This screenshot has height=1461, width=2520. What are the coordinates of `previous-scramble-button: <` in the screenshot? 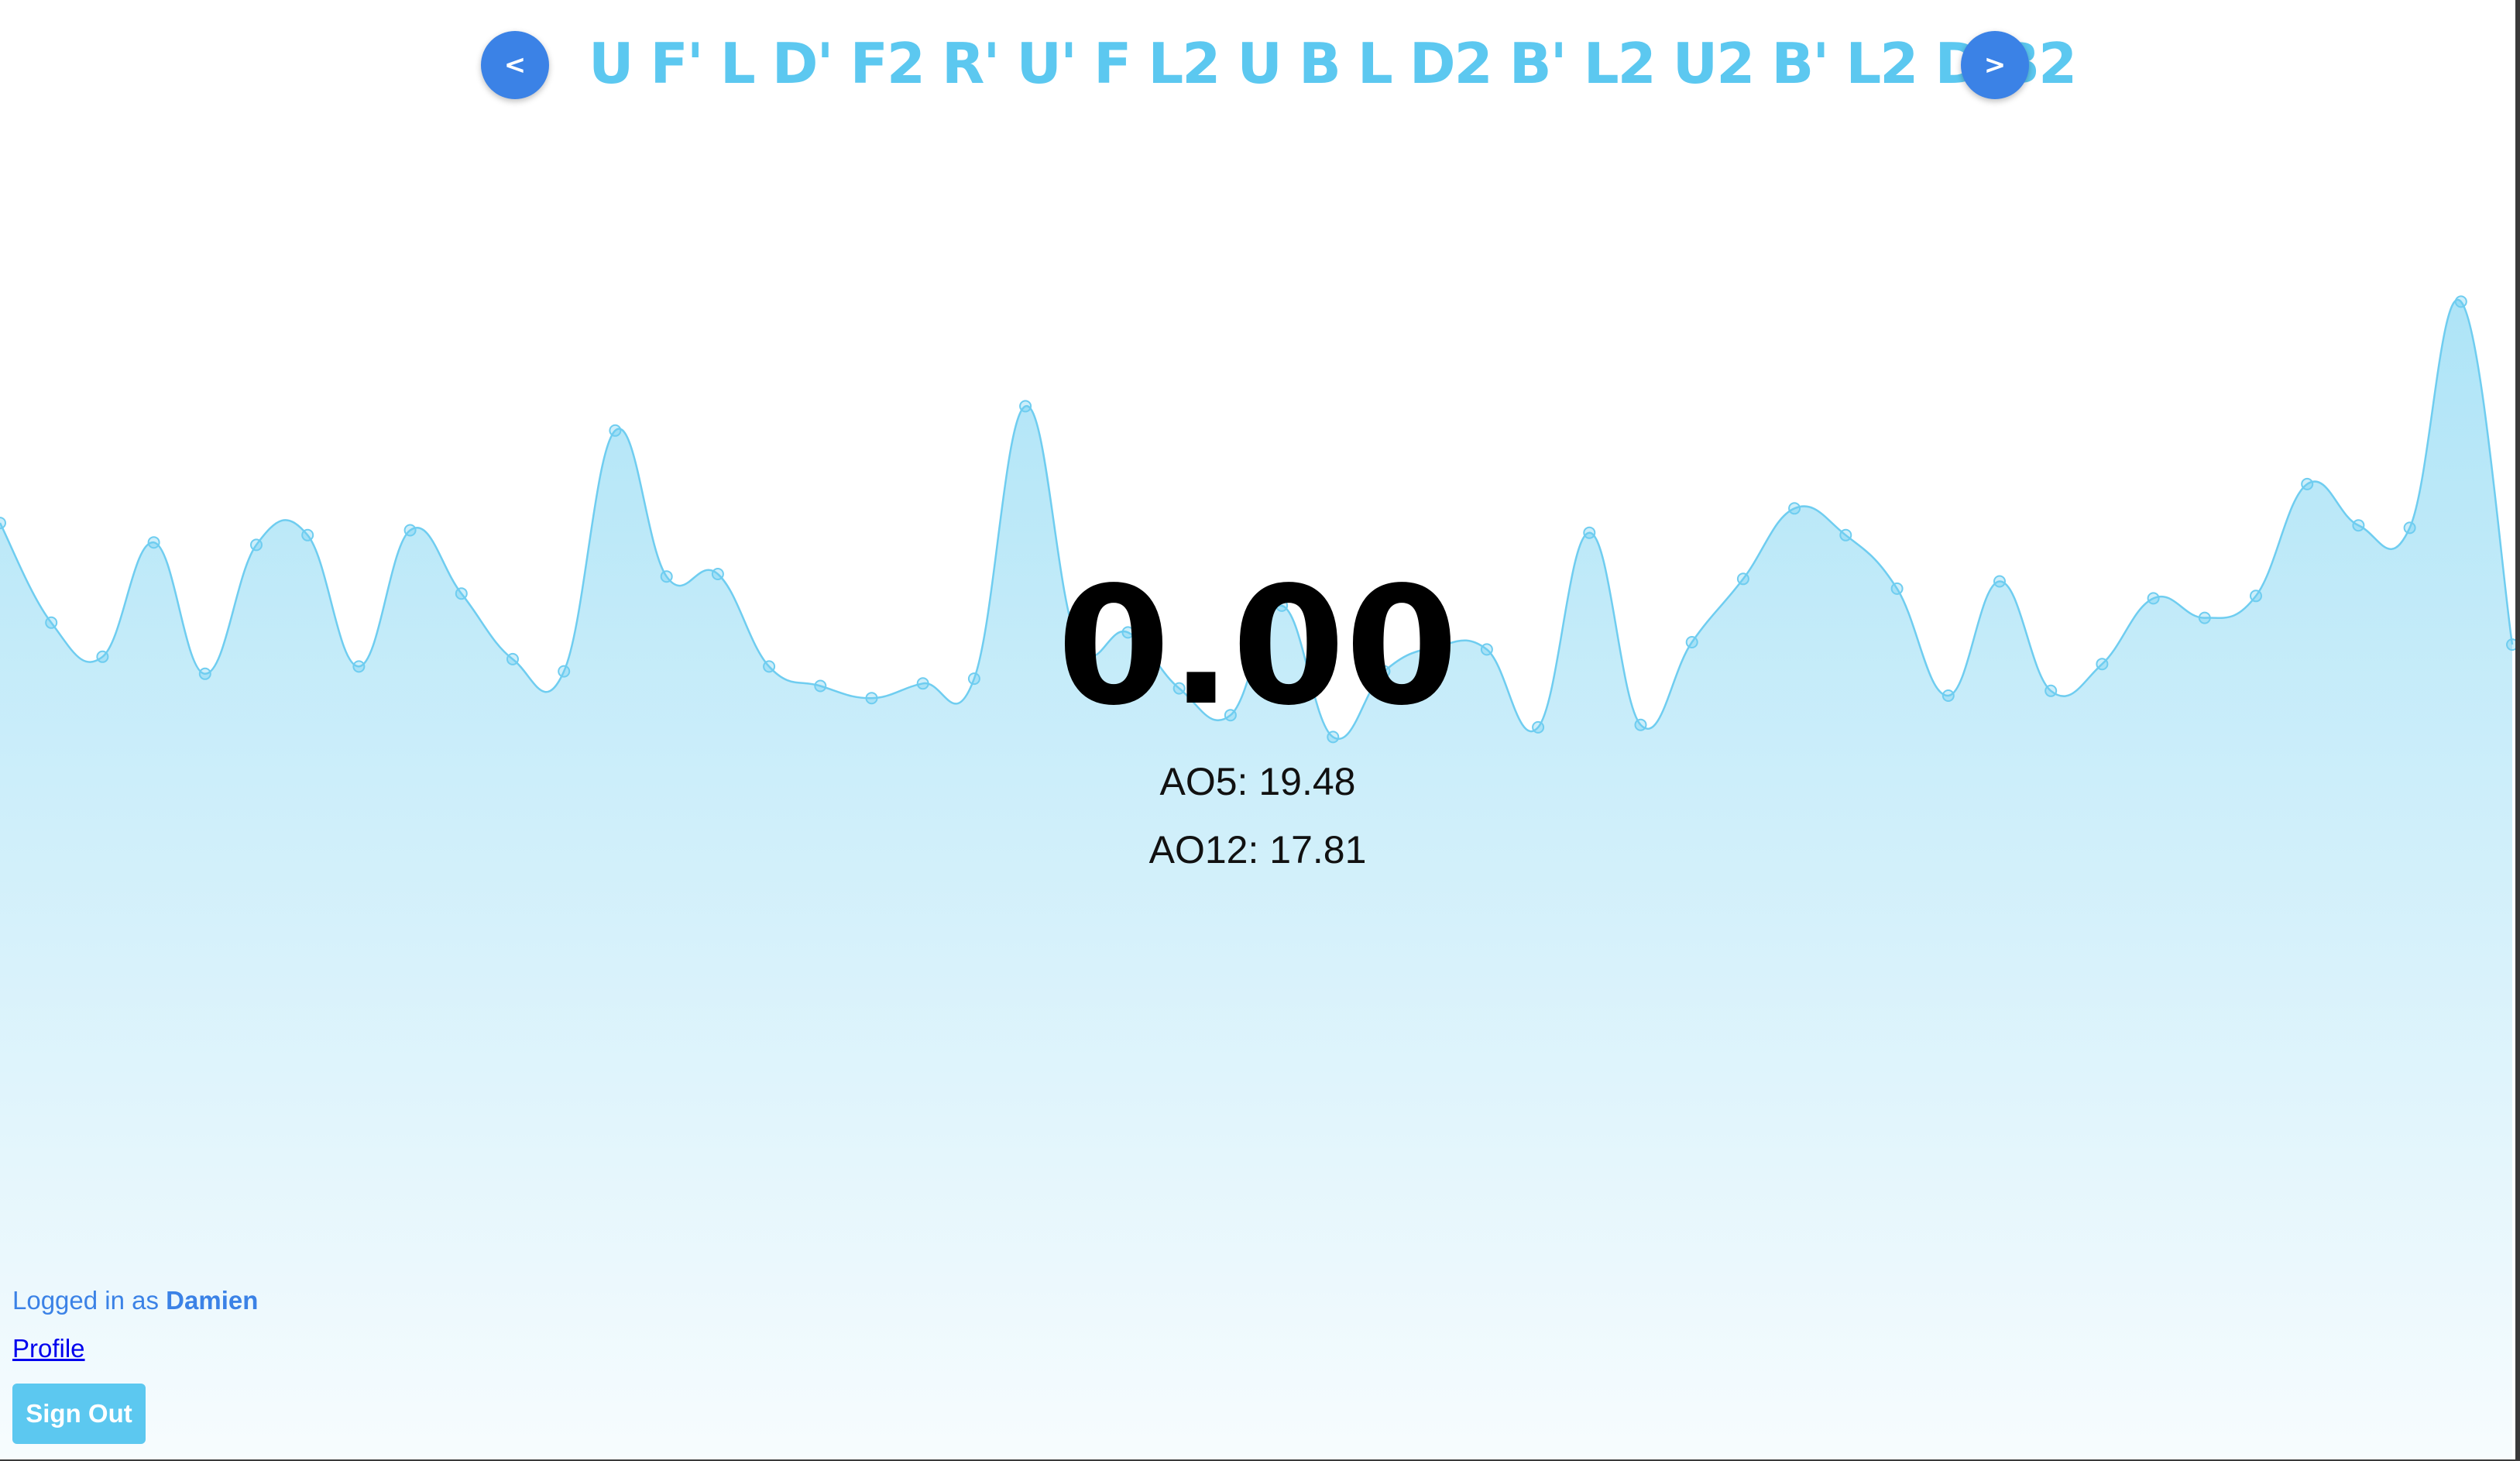 It's located at (515, 65).